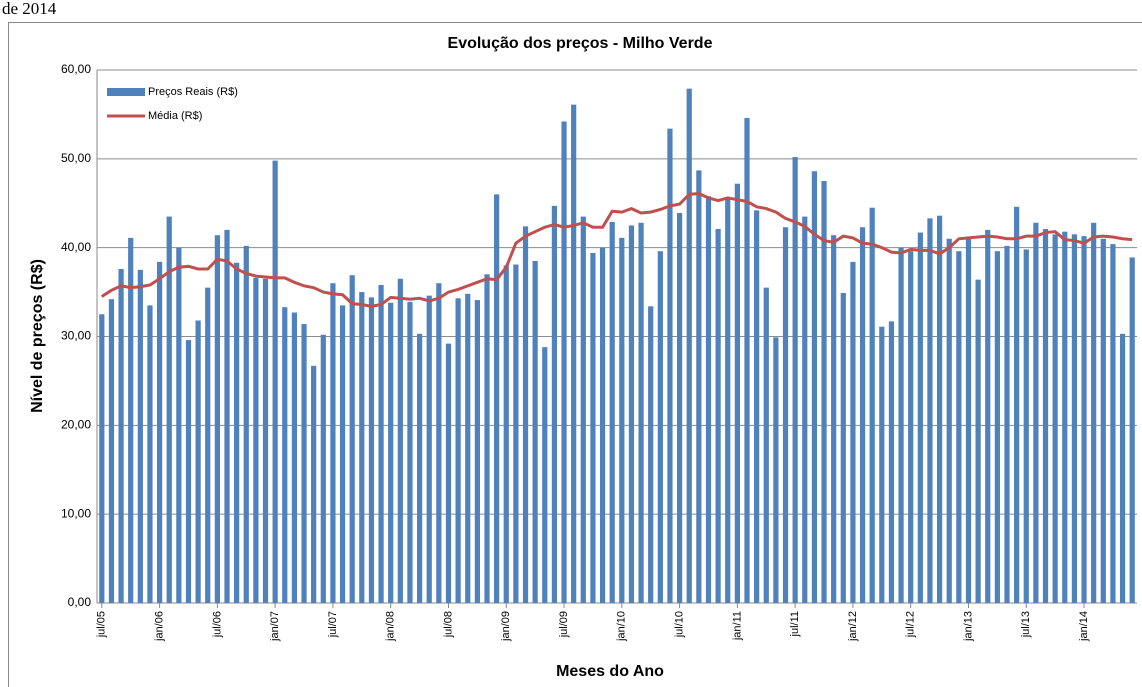  What do you see at coordinates (1084, 626) in the screenshot?
I see `x-tick-label: jan/14` at bounding box center [1084, 626].